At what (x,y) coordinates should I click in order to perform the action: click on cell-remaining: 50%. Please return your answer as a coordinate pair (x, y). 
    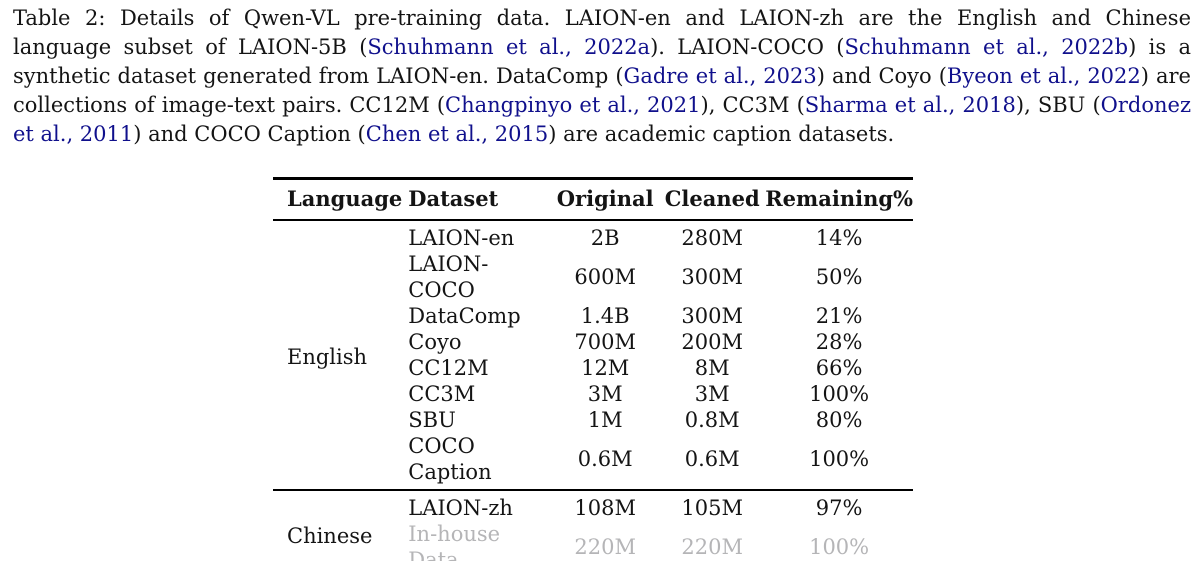
    Looking at the image, I should click on (839, 277).